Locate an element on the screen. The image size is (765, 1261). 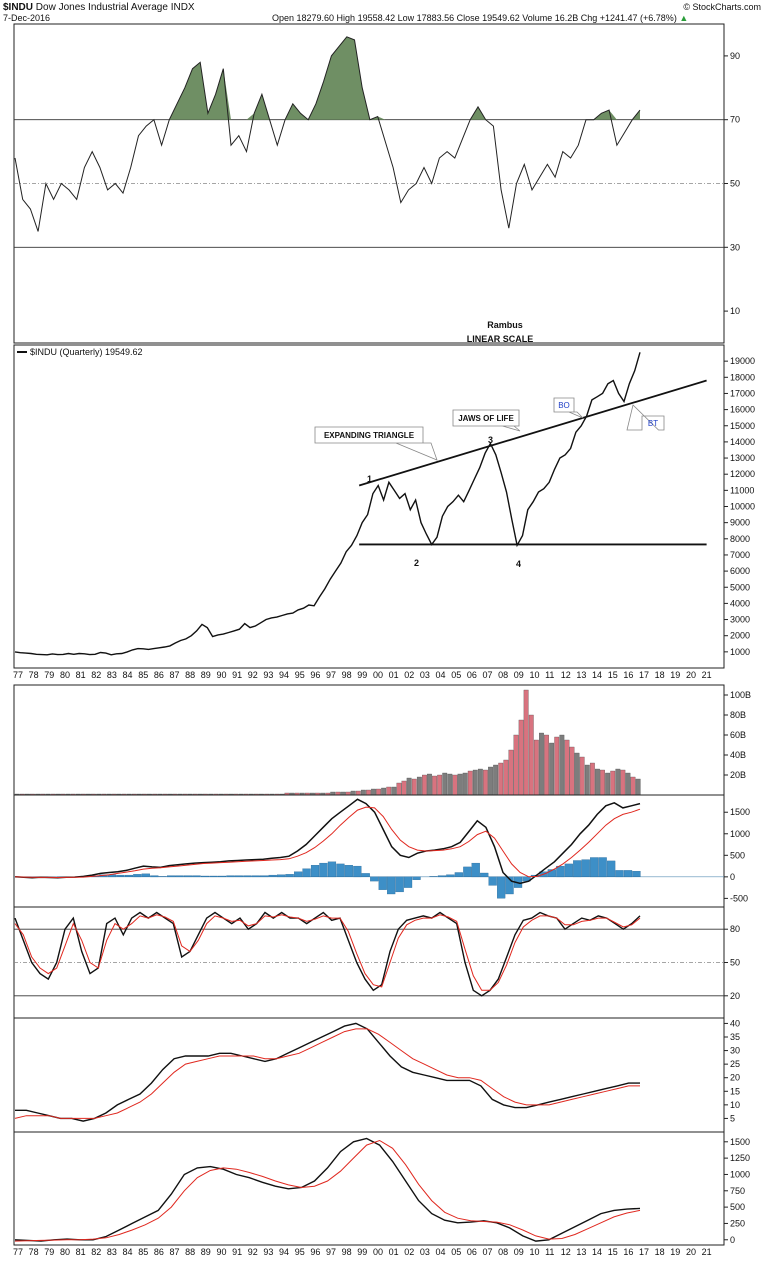
y-tick-label: 50 is located at coordinates (735, 184).